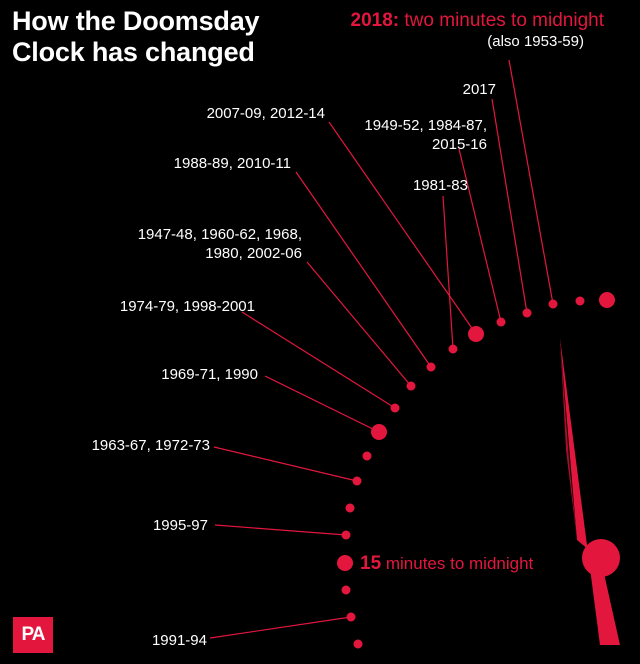 This screenshot has height=664, width=640. I want to click on period-label-0: 2017, so click(479, 89).